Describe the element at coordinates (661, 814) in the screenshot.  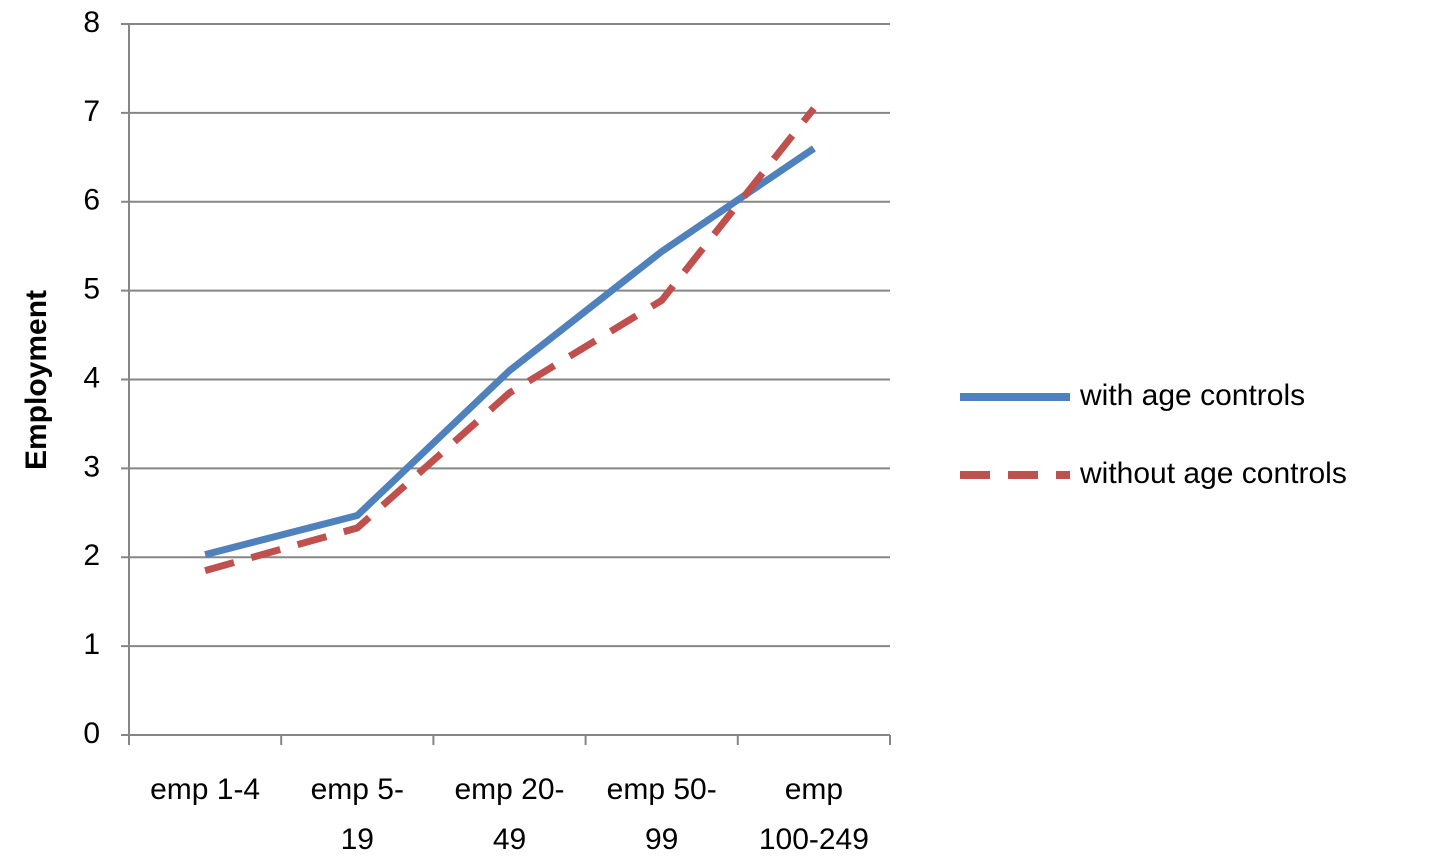
I see `x-tick-label: emp 50-99` at that location.